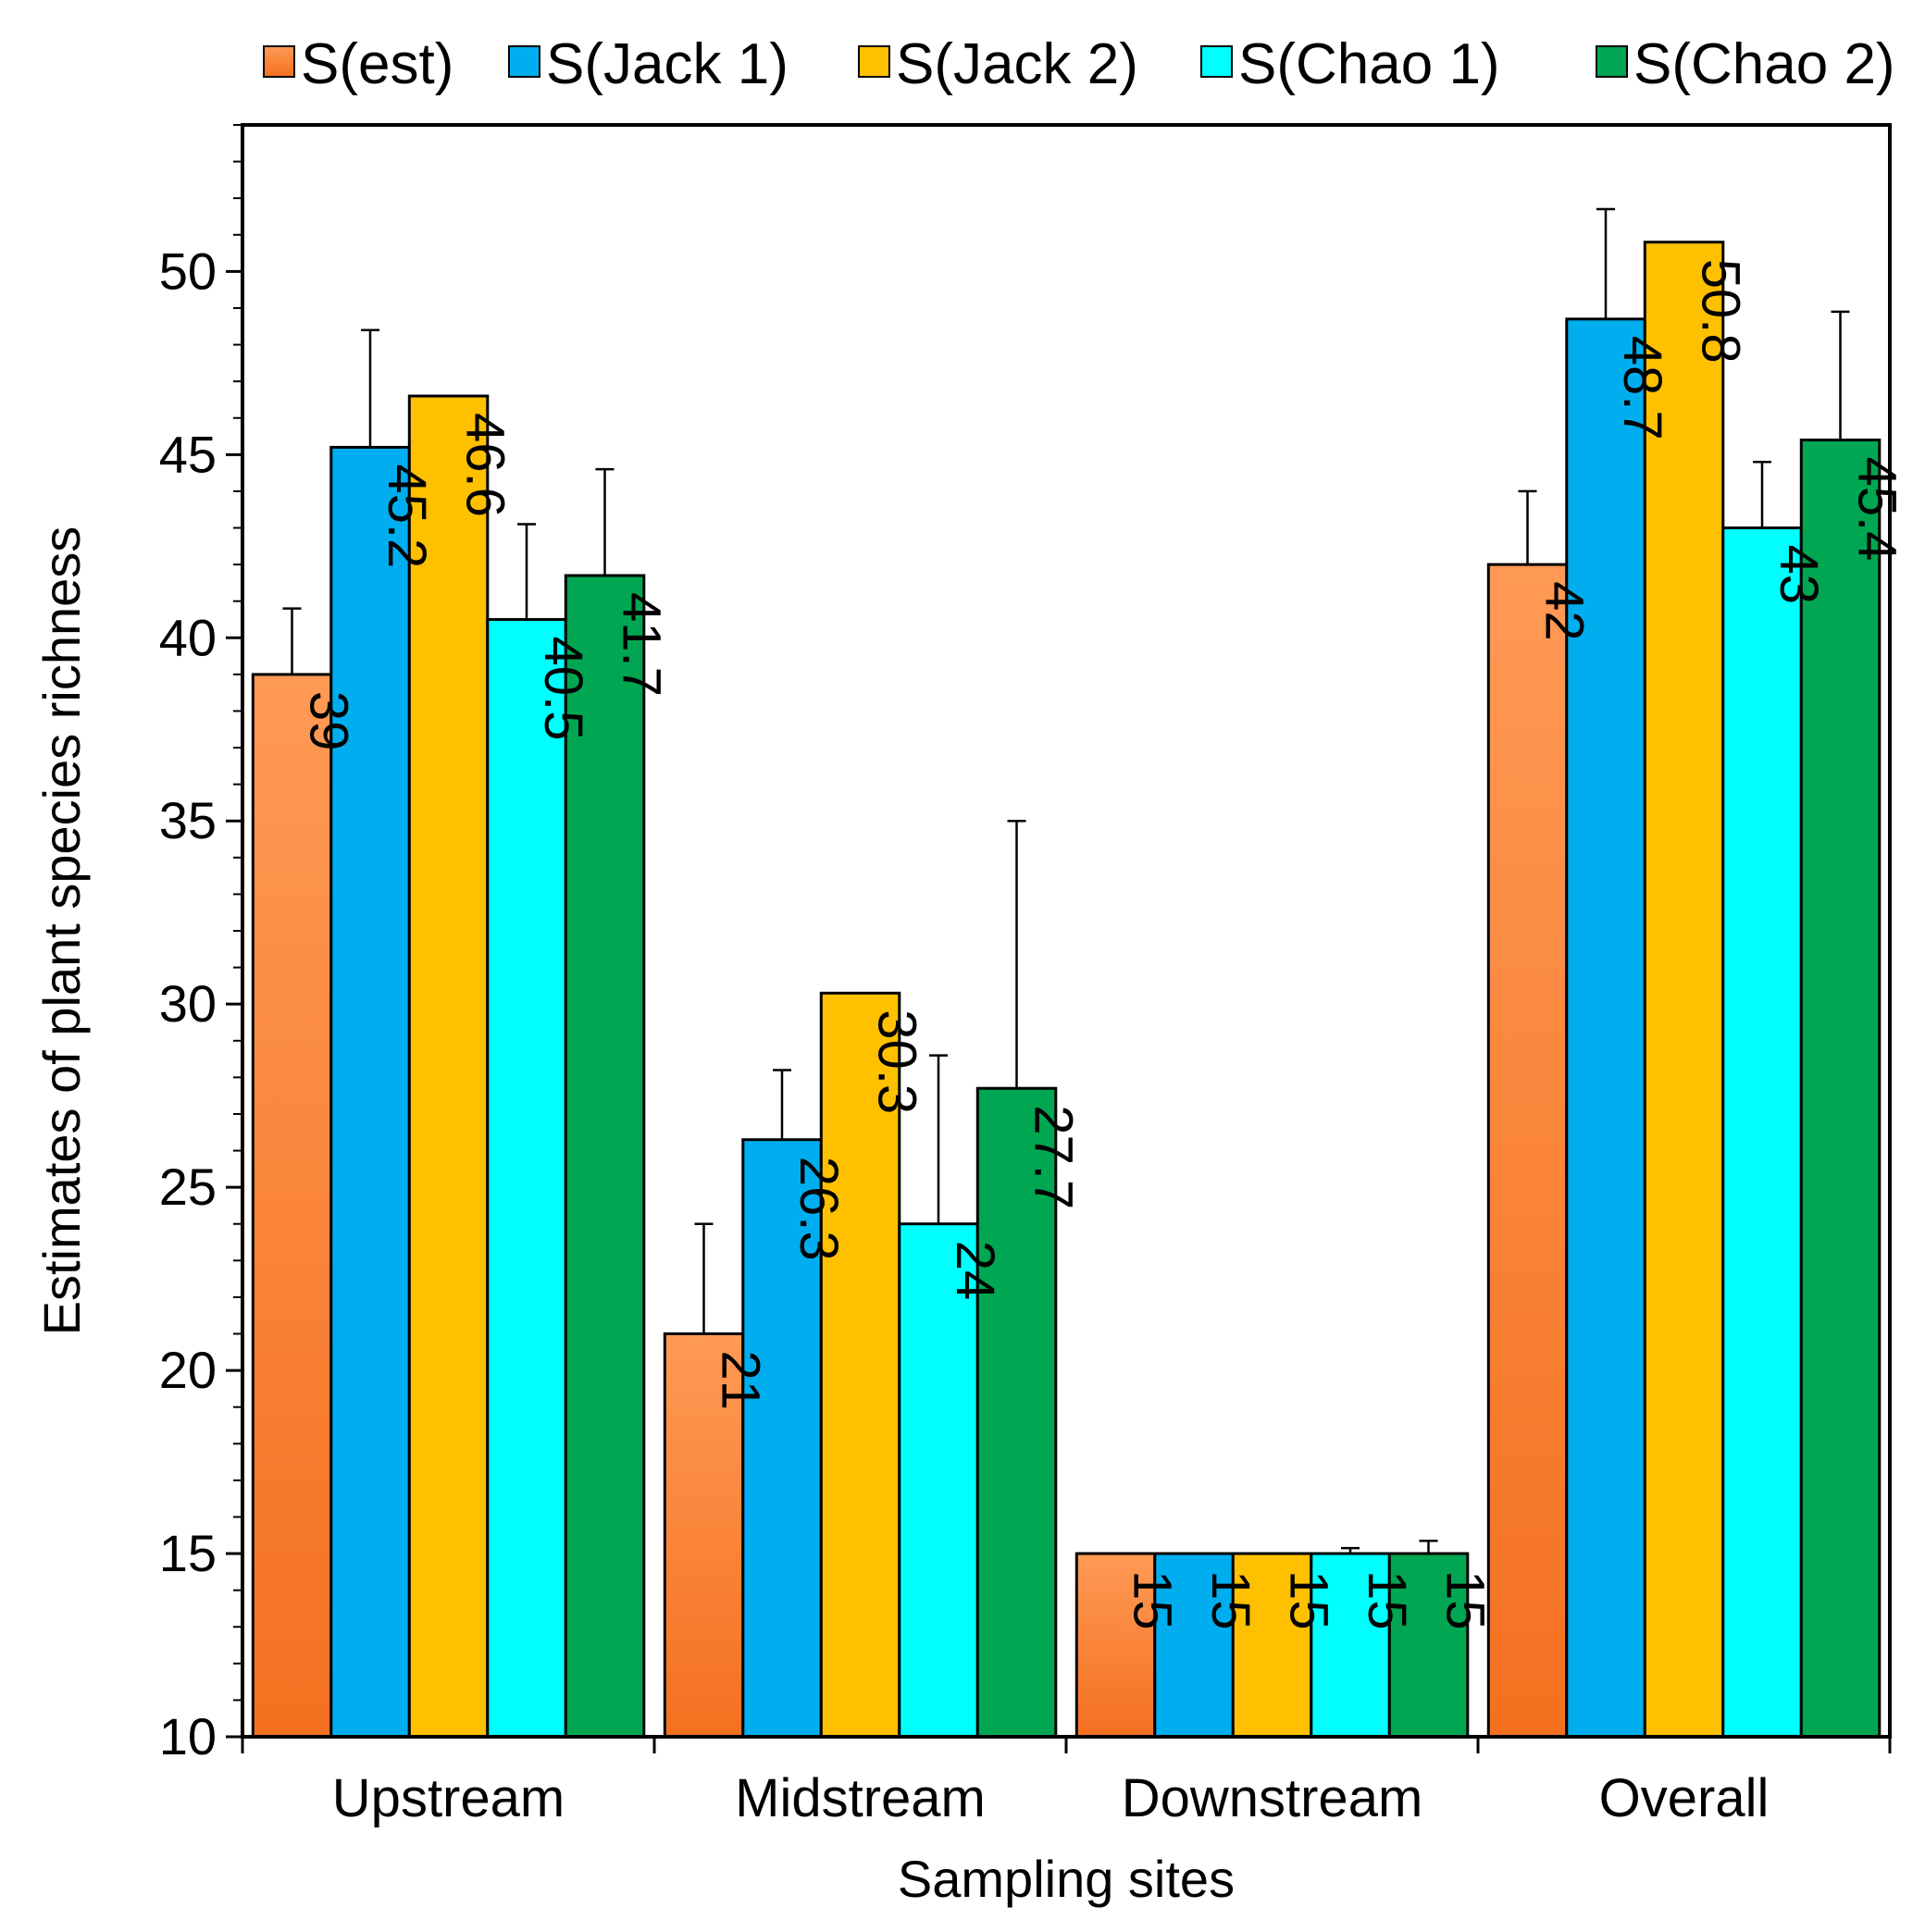  Describe the element at coordinates (188, 1003) in the screenshot. I see `y-tick-label-30: 30` at that location.